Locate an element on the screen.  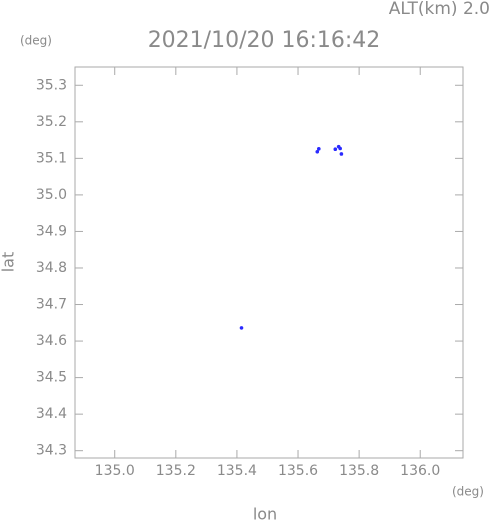
x-tick-label: 135.6 is located at coordinates (298, 471).